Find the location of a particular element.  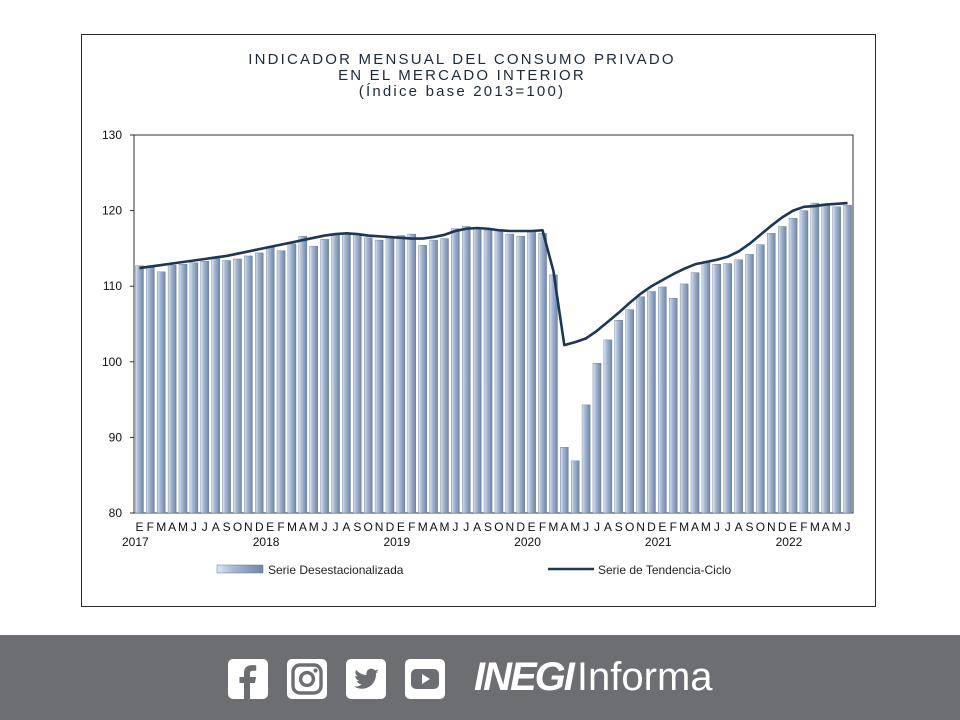

x-month-label: S is located at coordinates (227, 527).